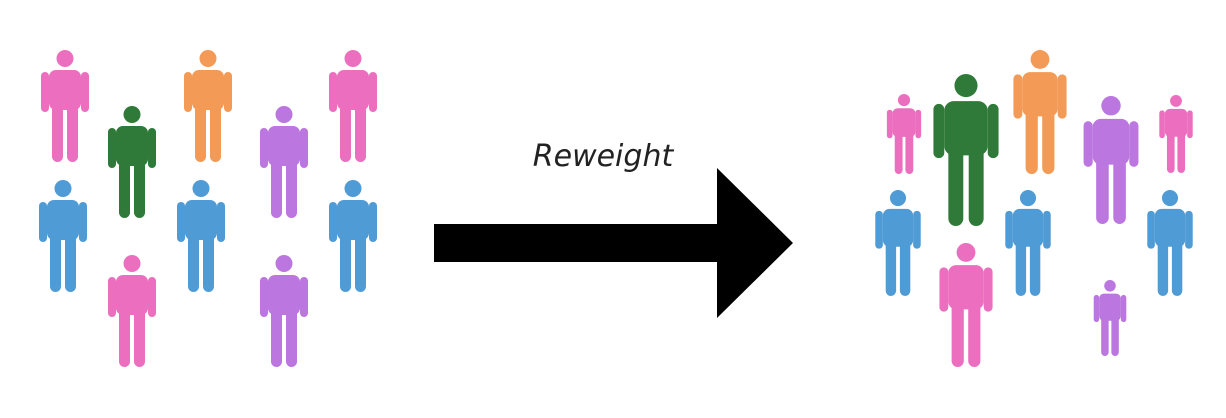 This screenshot has height=418, width=1226. What do you see at coordinates (132, 162) in the screenshot?
I see `left-person-green-icon` at bounding box center [132, 162].